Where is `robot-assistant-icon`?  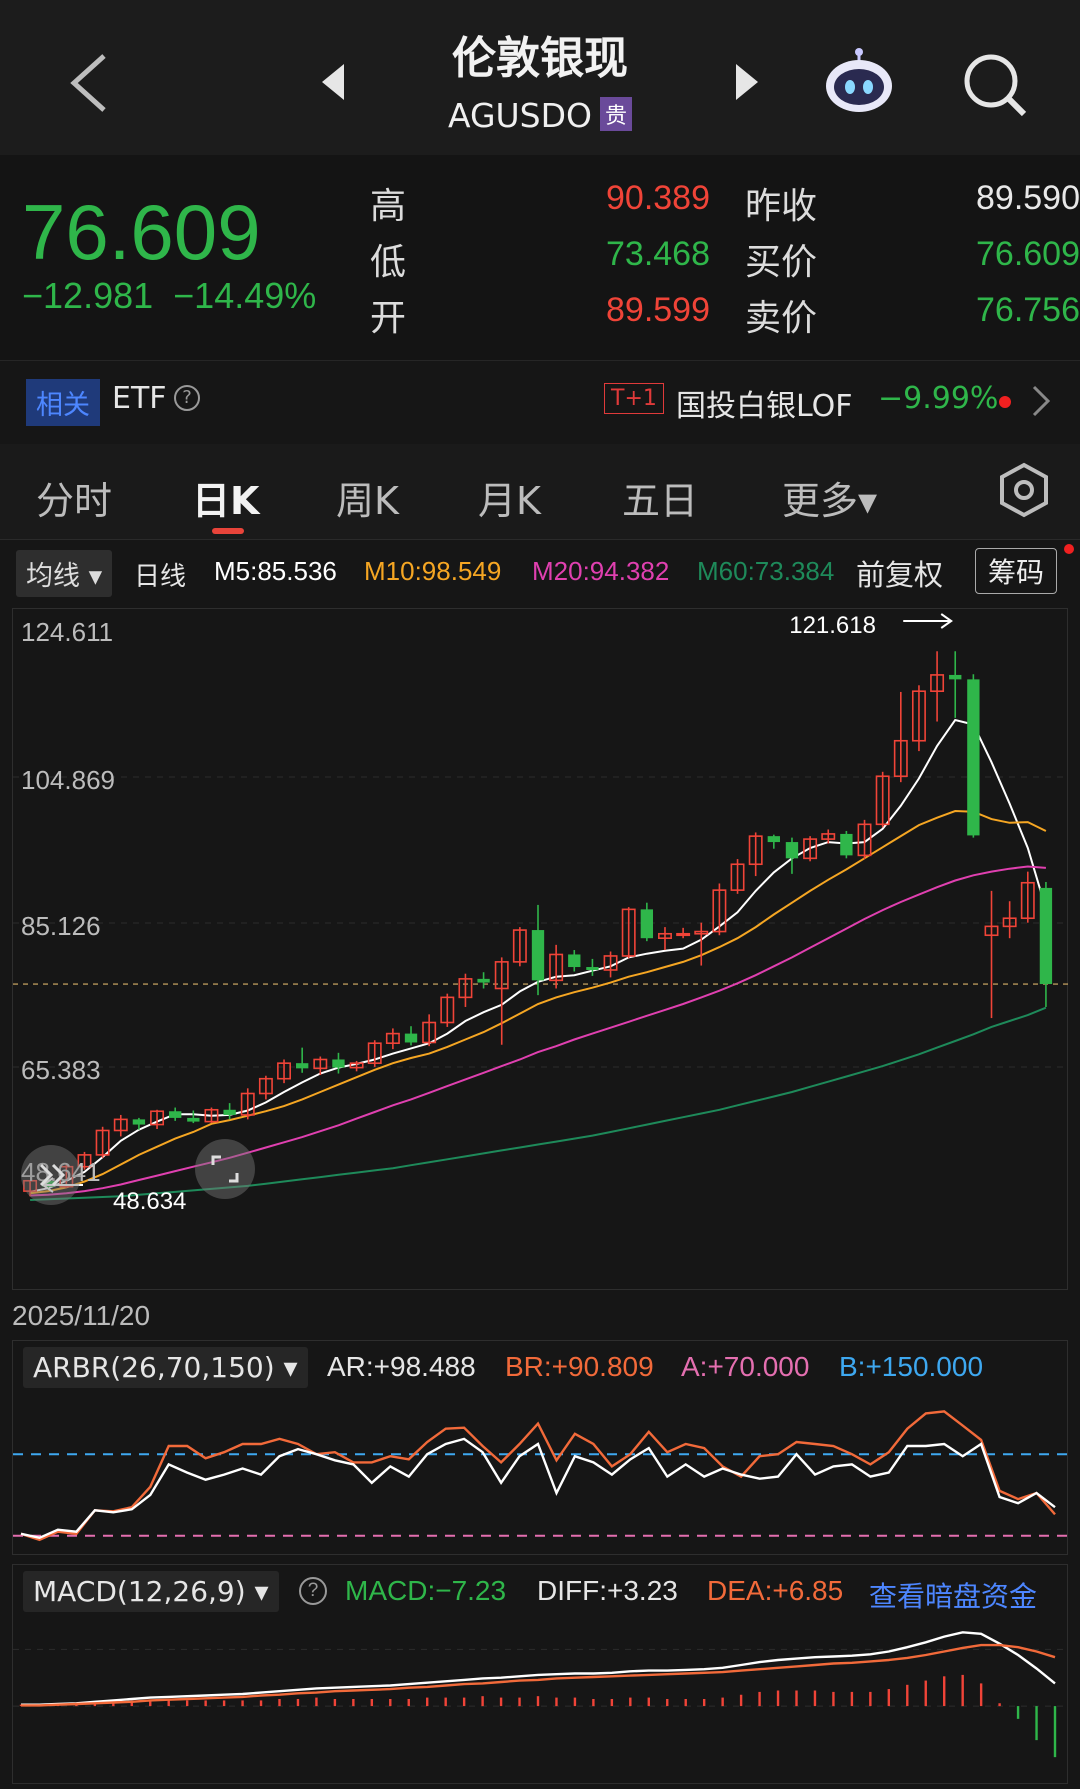 robot-assistant-icon is located at coordinates (859, 80).